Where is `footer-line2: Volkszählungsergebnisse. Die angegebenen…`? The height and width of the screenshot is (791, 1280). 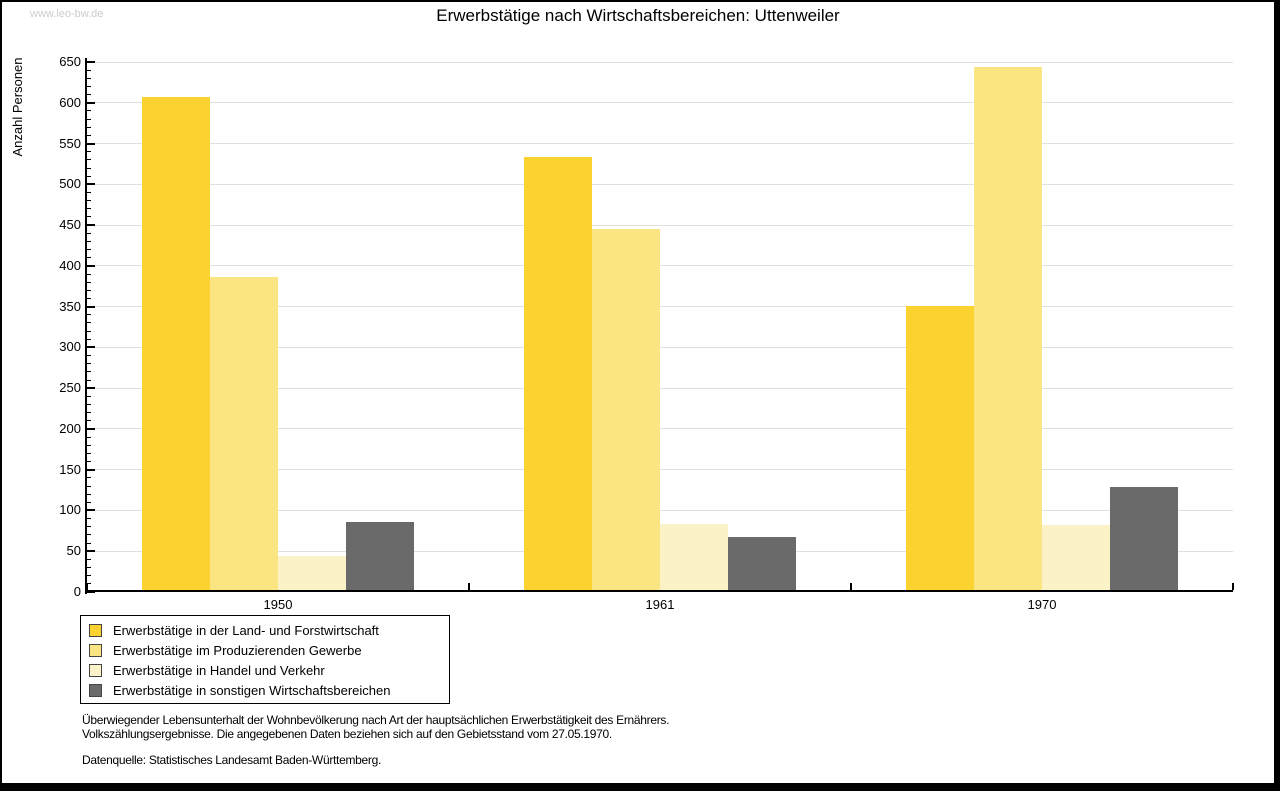 footer-line2: Volkszählungsergebnisse. Die angegebenen… is located at coordinates (347, 733).